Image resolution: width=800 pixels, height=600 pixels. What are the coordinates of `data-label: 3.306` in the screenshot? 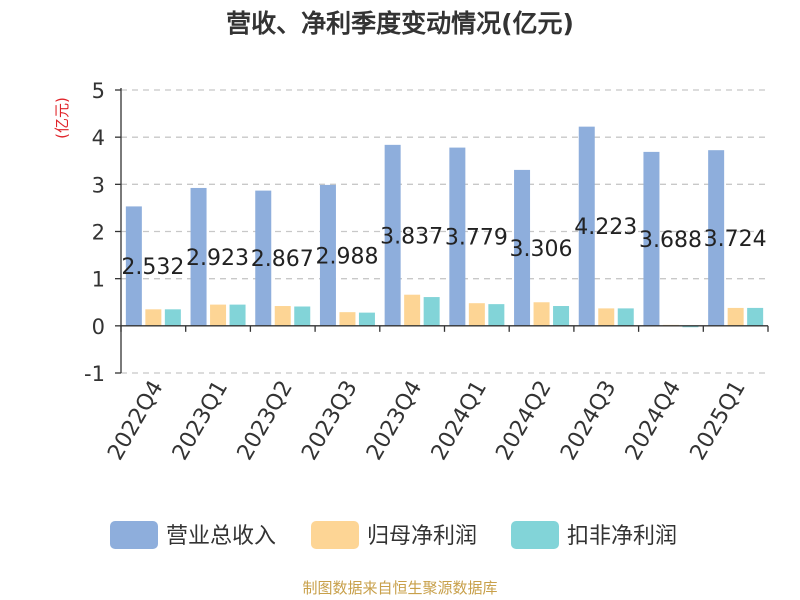 It's located at (541, 249).